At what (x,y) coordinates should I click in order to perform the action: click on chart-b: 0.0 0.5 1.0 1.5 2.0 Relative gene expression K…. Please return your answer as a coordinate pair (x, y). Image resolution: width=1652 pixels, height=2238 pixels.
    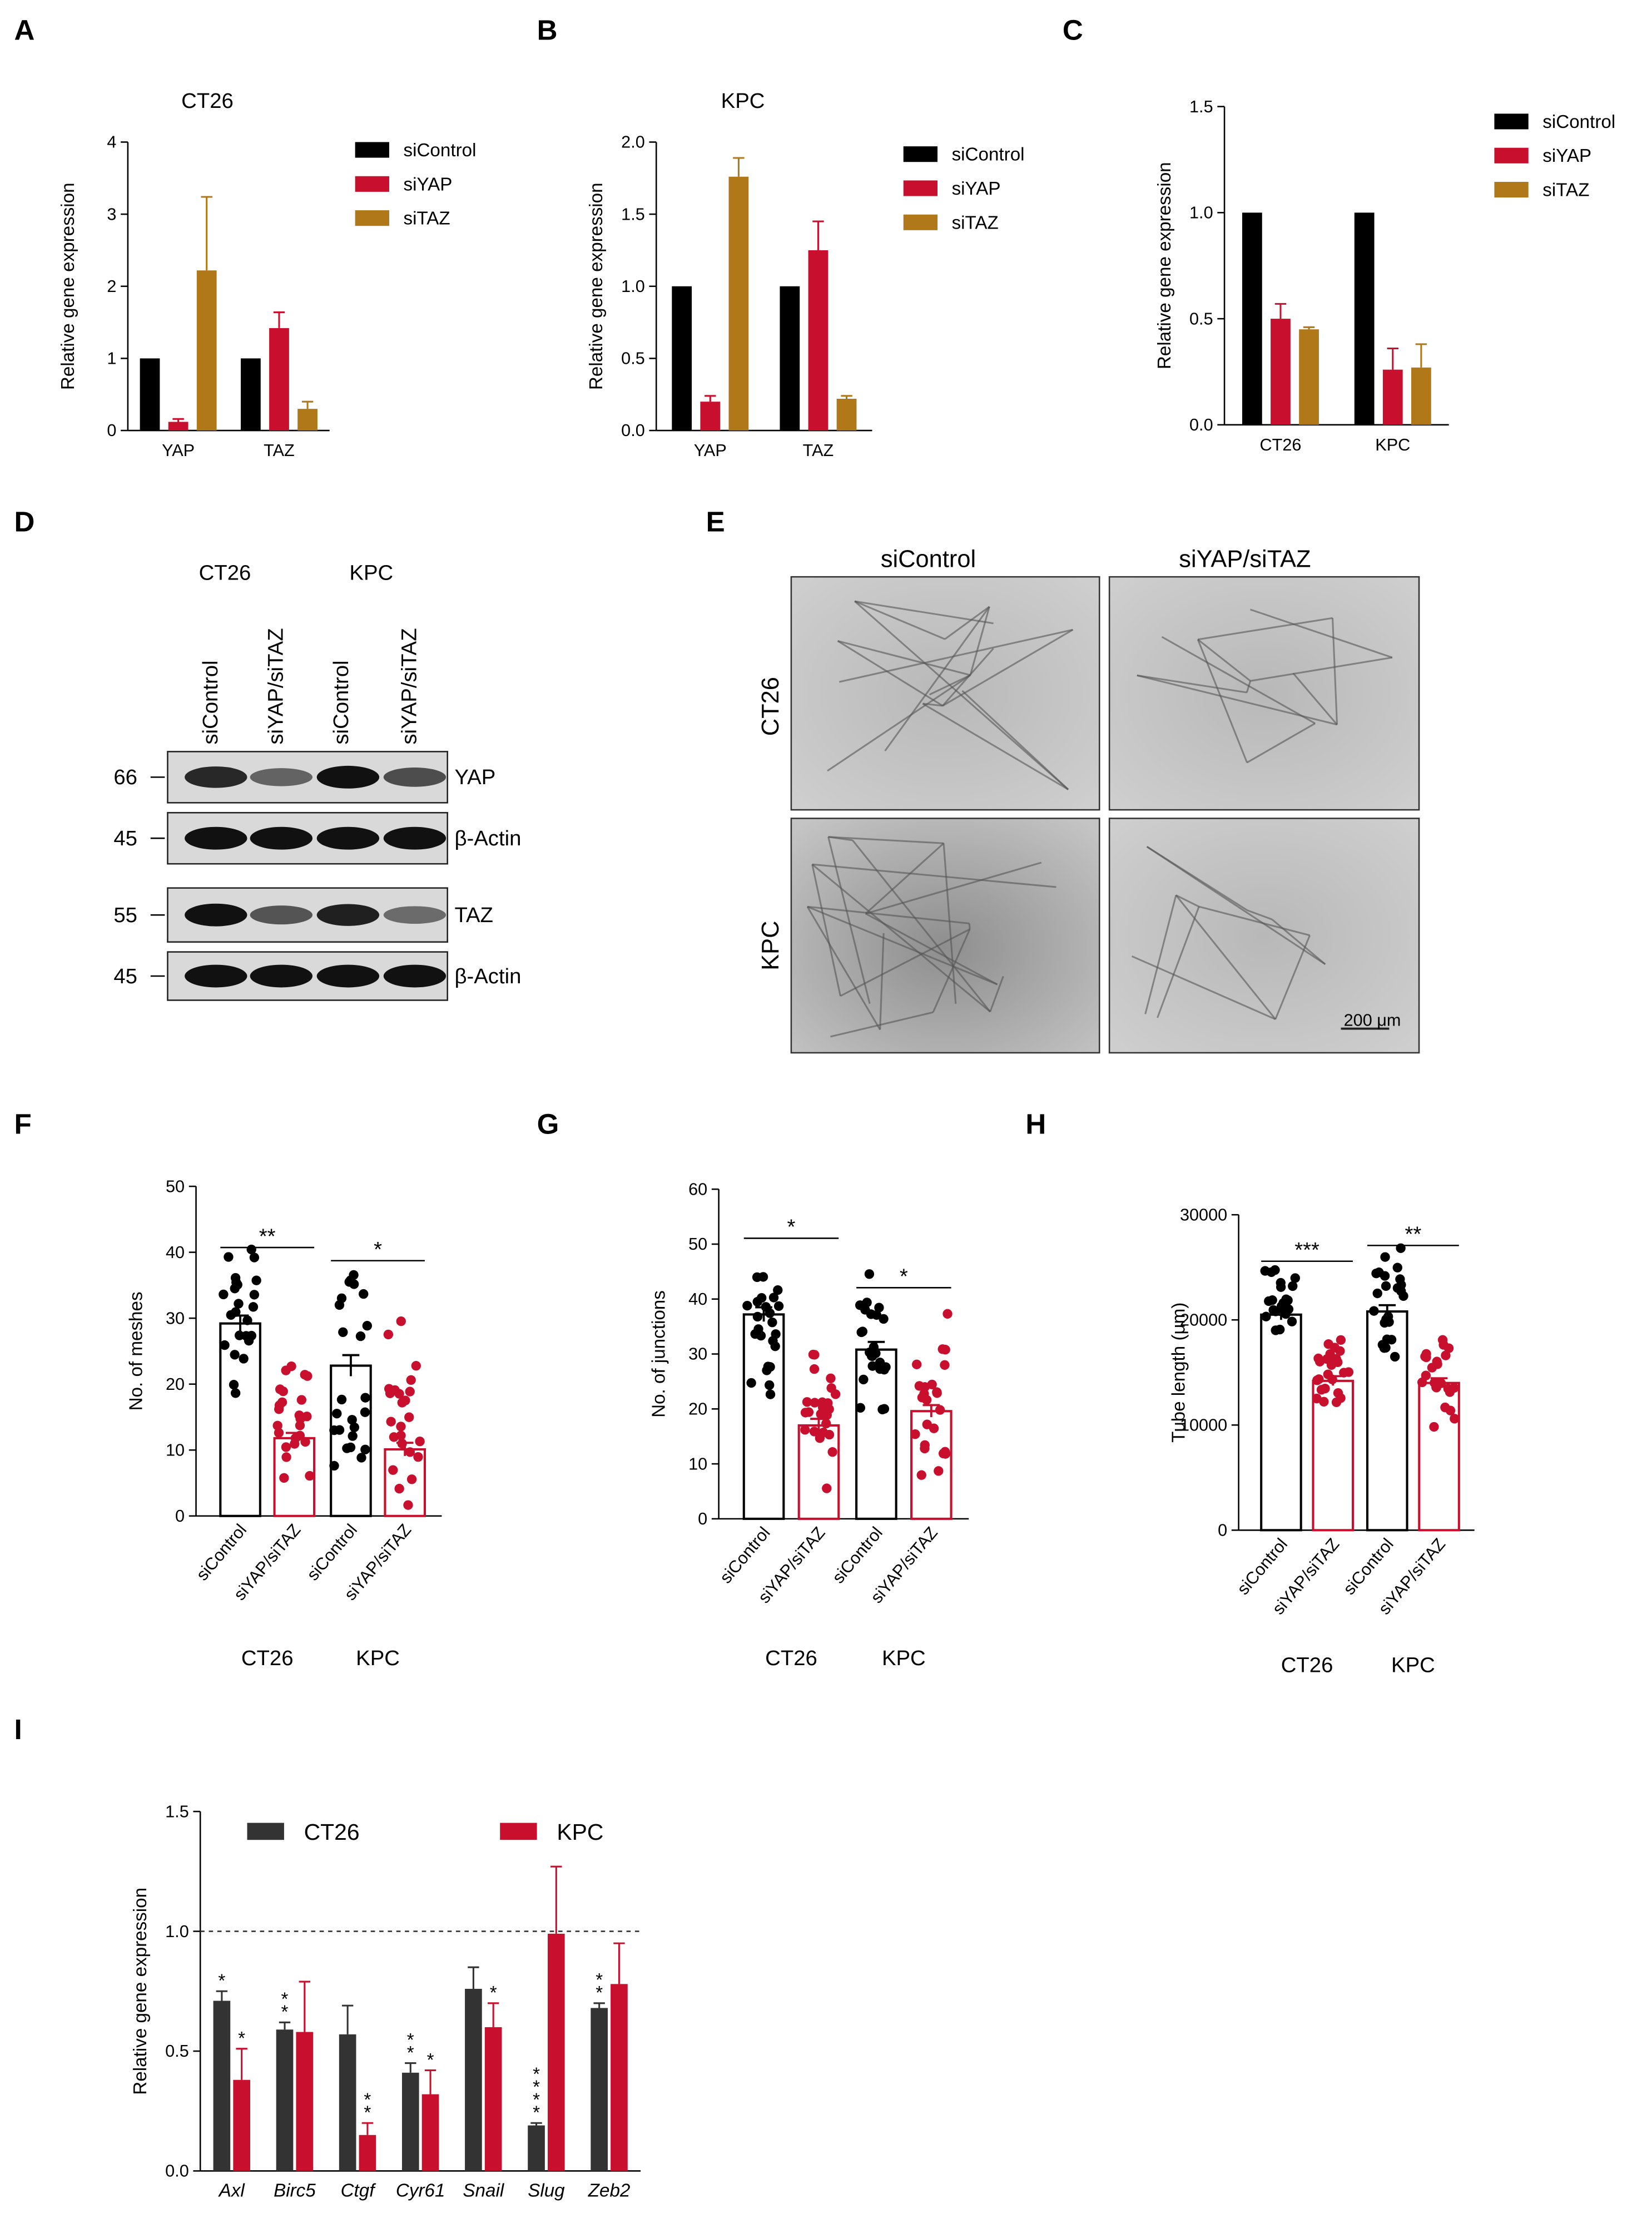
    Looking at the image, I should click on (805, 274).